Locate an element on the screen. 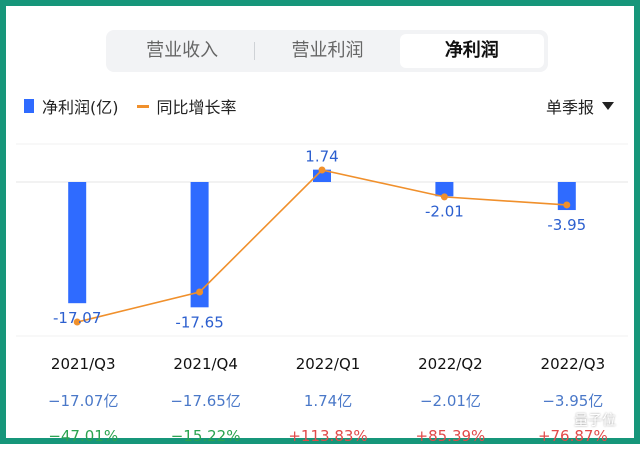  period-selector: 单季报 is located at coordinates (580, 106).